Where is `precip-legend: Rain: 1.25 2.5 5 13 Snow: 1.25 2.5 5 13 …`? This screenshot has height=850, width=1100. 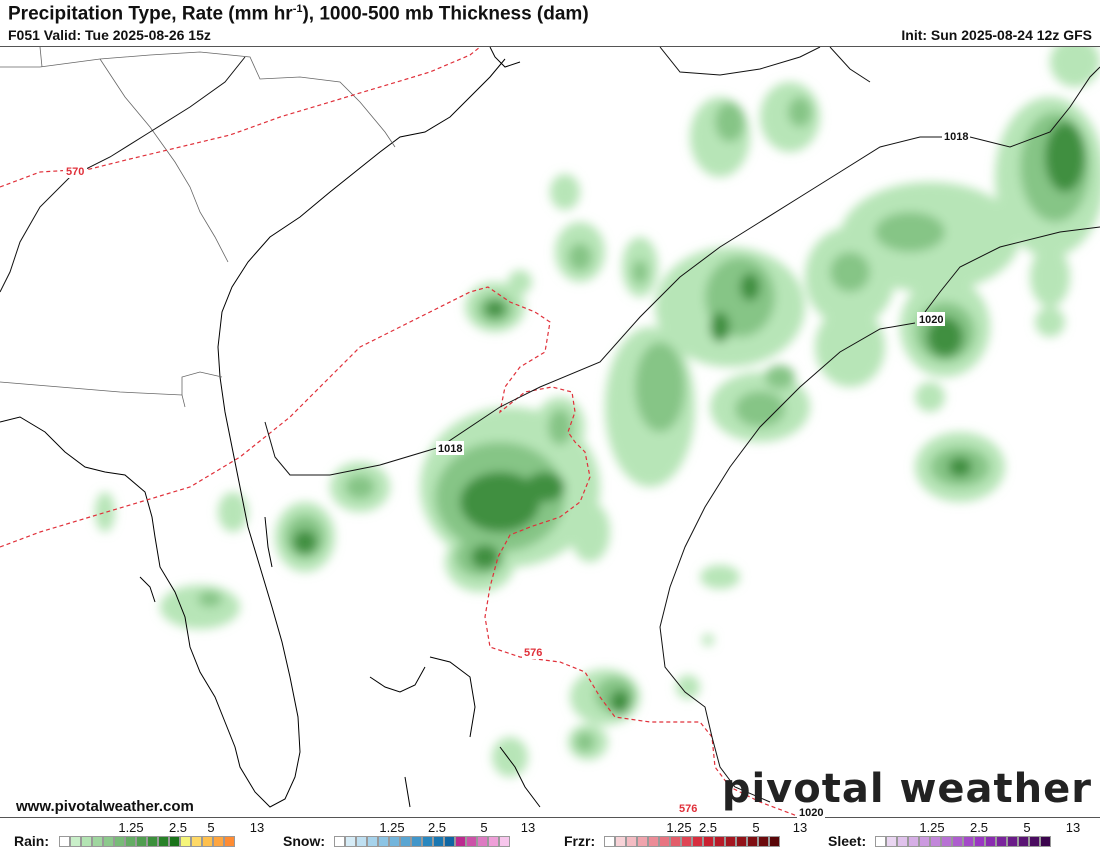
precip-legend: Rain: 1.25 2.5 5 13 Snow: 1.25 2.5 5 13 … is located at coordinates (550, 834).